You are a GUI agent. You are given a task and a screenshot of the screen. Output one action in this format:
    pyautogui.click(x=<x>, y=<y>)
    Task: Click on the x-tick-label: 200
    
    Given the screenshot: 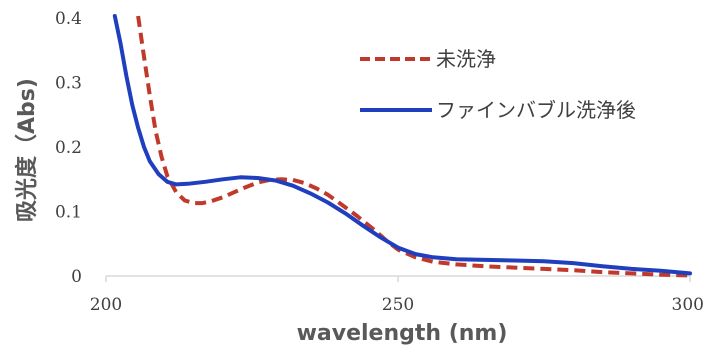 What is the action you would take?
    pyautogui.click(x=106, y=305)
    